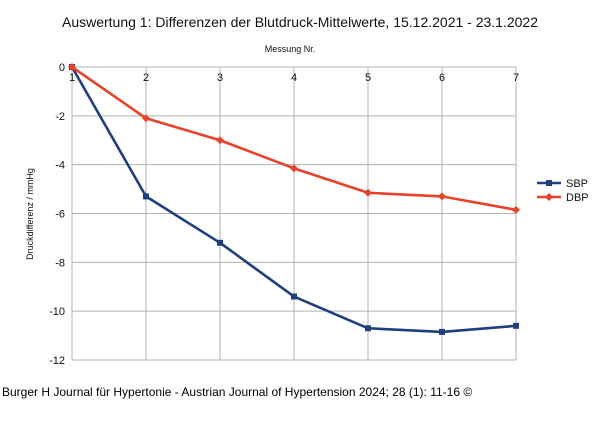 The image size is (600, 442). Describe the element at coordinates (60, 215) in the screenshot. I see `y-tick-label: -6` at that location.